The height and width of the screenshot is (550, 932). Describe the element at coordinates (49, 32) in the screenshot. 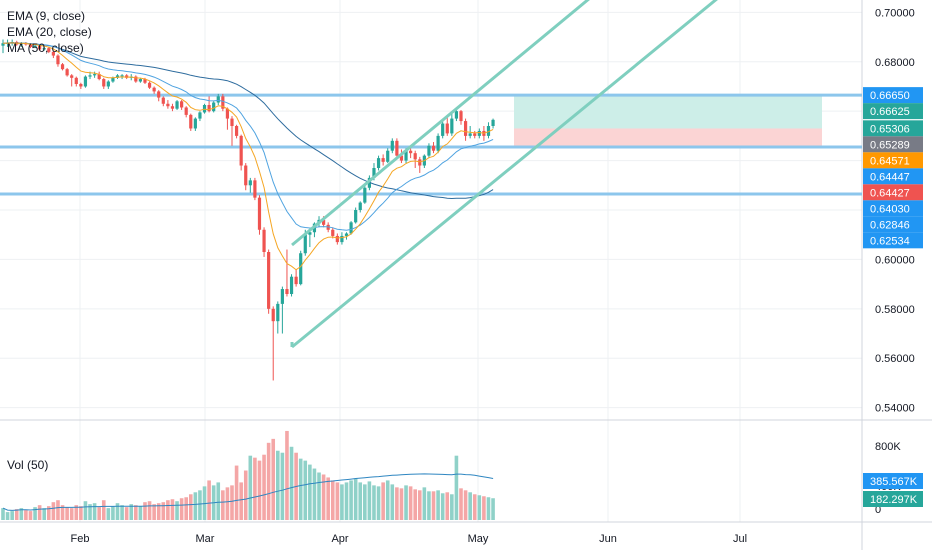

I see `legend-ema20: EMA (20, close)` at that location.